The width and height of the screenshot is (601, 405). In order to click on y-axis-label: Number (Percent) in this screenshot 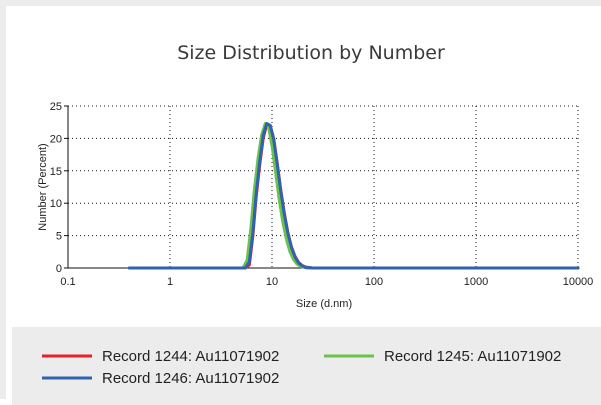, I will do `click(43, 186)`.